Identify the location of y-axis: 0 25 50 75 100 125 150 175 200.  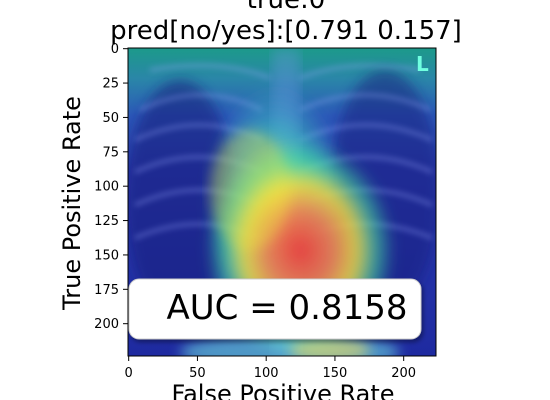
(111, 187).